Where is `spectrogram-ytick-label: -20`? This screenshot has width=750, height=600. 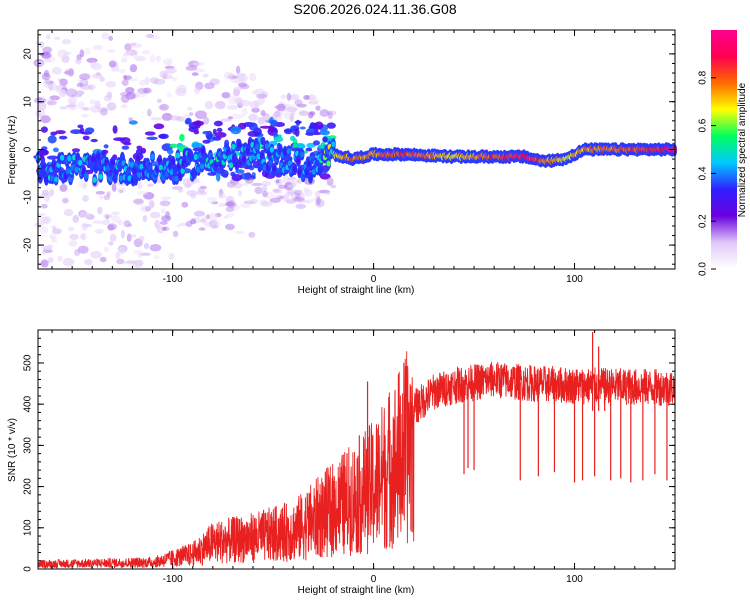 spectrogram-ytick-label: -20 is located at coordinates (28, 244).